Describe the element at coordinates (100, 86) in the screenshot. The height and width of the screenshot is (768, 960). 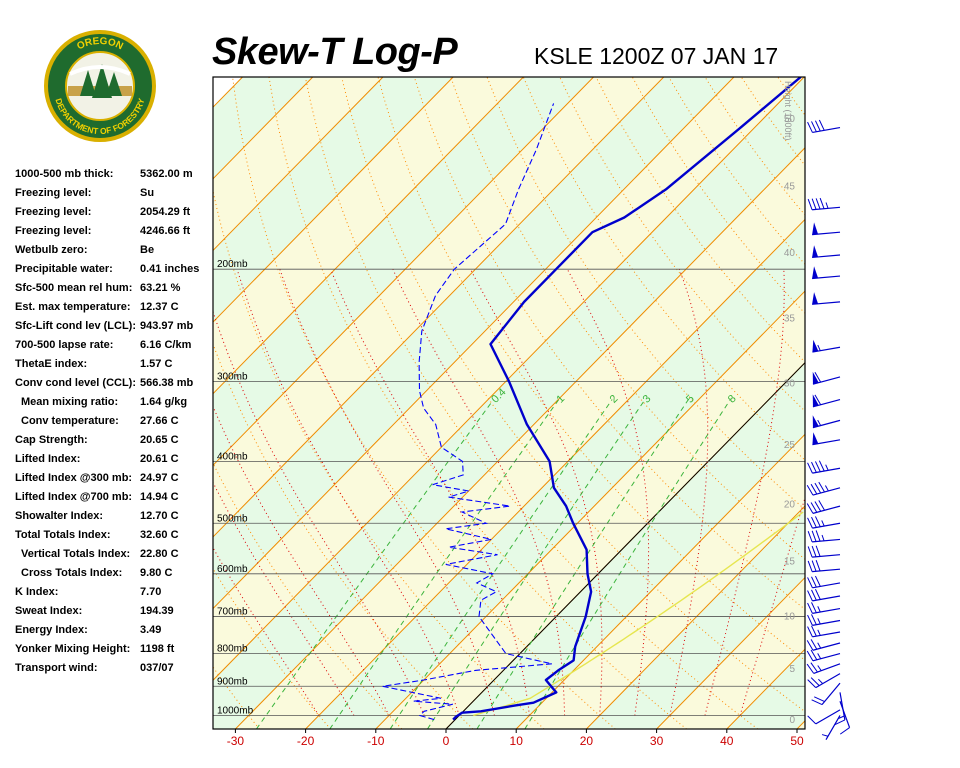
I see `oregon-forestry-logo: OREGON DEPARTMENT OF FORESTRY` at that location.